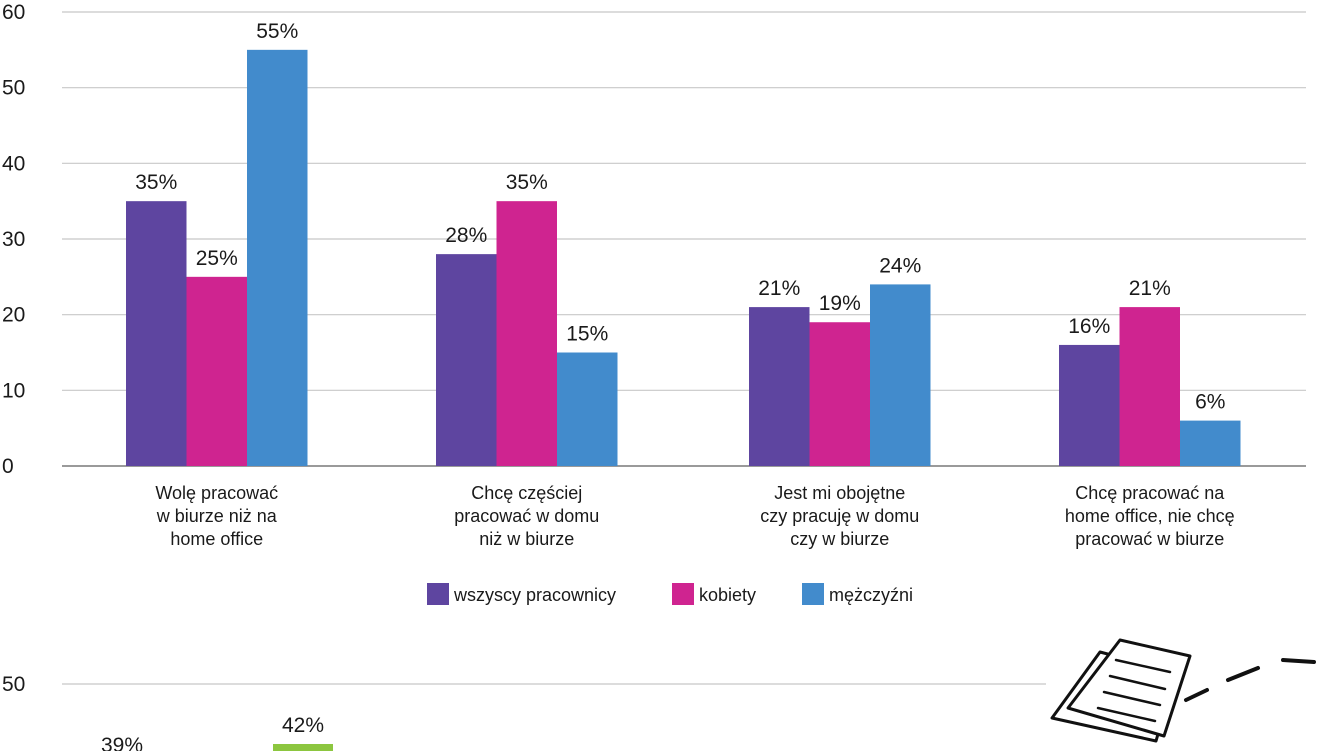  What do you see at coordinates (1134, 690) in the screenshot?
I see `papers-icon-lines` at bounding box center [1134, 690].